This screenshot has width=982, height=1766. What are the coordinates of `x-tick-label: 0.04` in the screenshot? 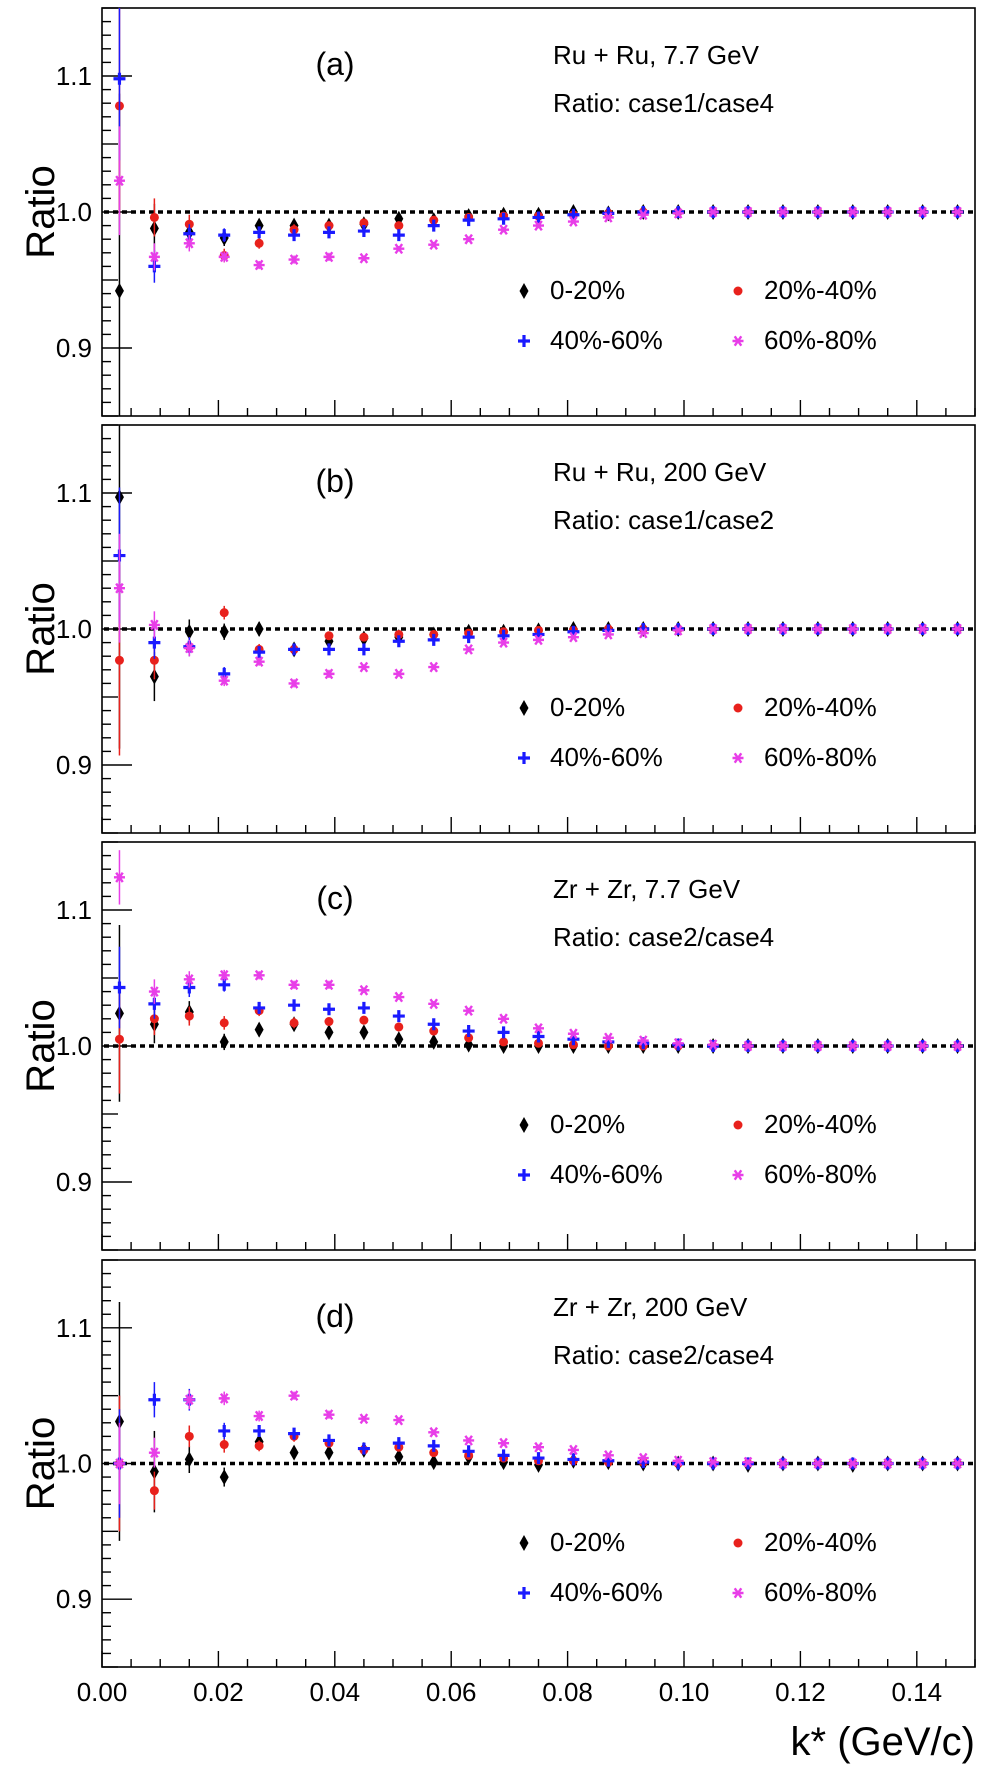 It's located at (334, 1692).